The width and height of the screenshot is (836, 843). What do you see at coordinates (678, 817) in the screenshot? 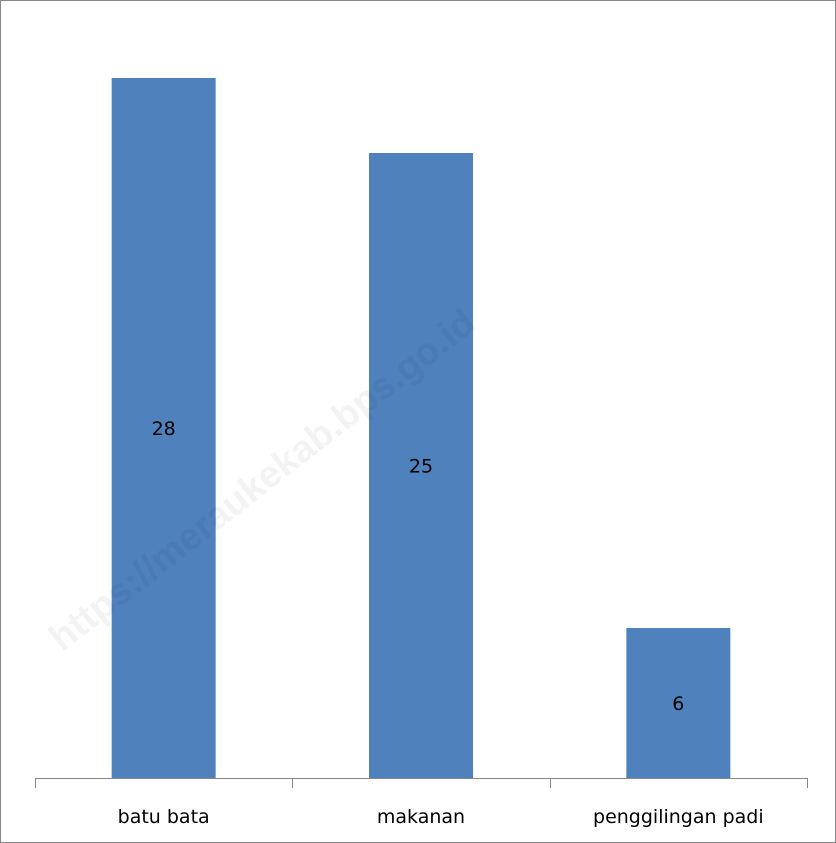
I see `category-label: penggilingan padi` at bounding box center [678, 817].